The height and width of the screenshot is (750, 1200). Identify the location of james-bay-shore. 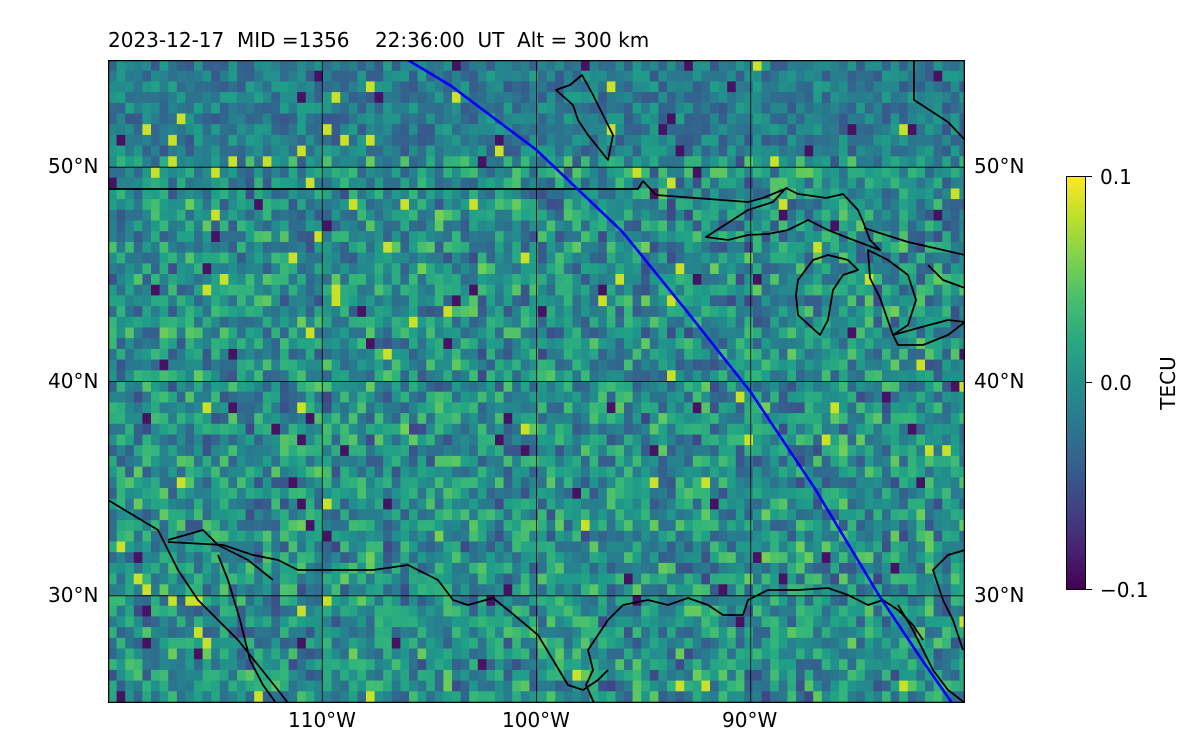
(584, 117).